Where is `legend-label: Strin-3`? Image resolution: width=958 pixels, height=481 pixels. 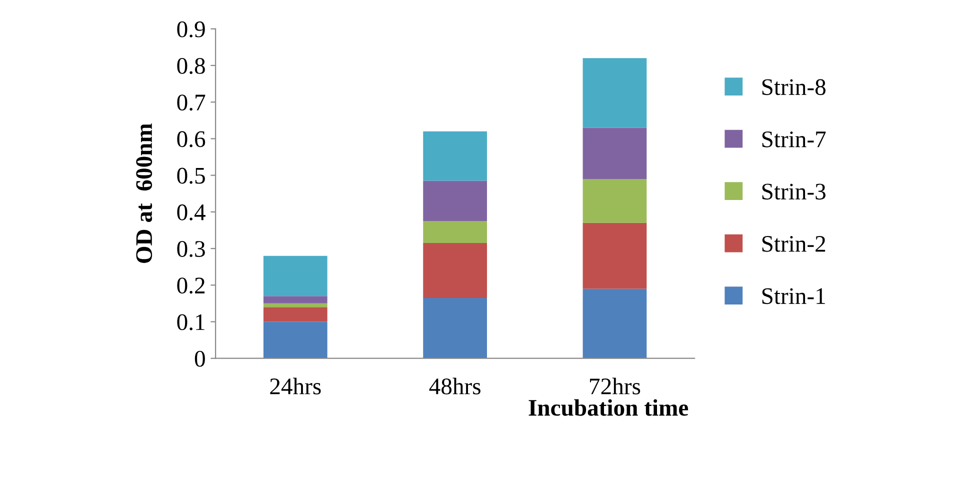
legend-label: Strin-3 is located at coordinates (794, 192).